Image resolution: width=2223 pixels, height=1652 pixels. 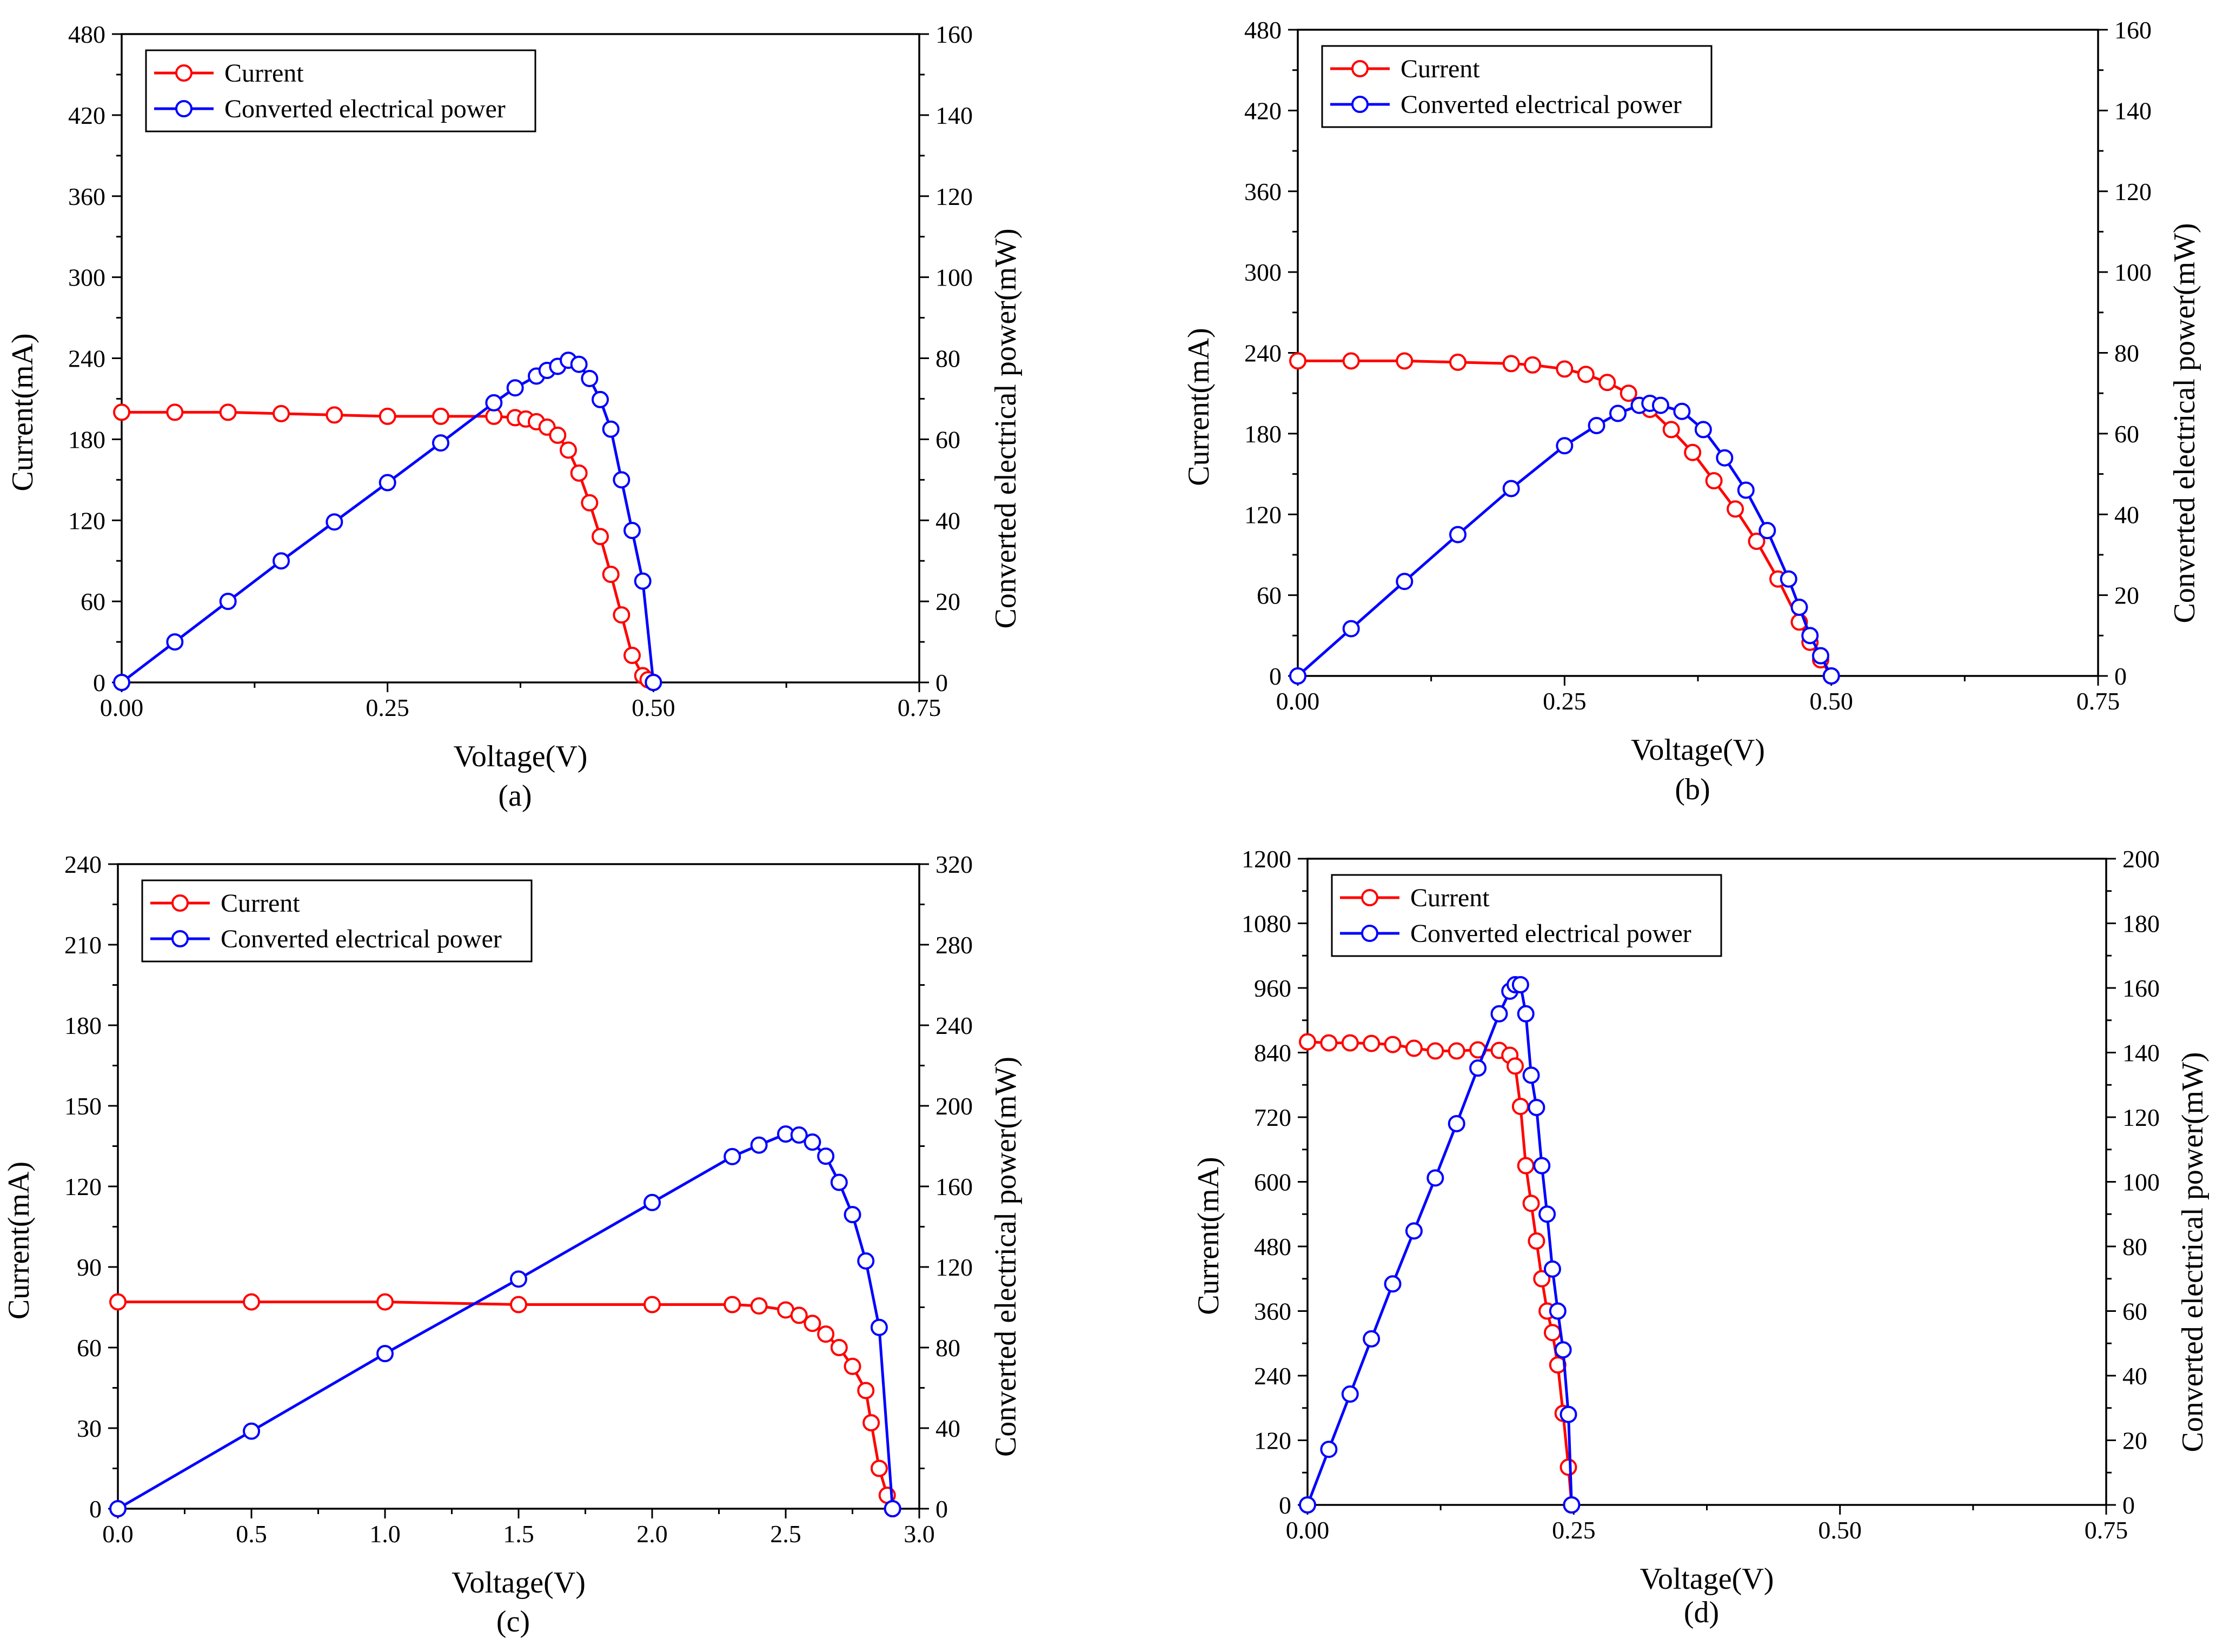 What do you see at coordinates (1267, 924) in the screenshot?
I see `y-left-tick-label: 1080` at bounding box center [1267, 924].